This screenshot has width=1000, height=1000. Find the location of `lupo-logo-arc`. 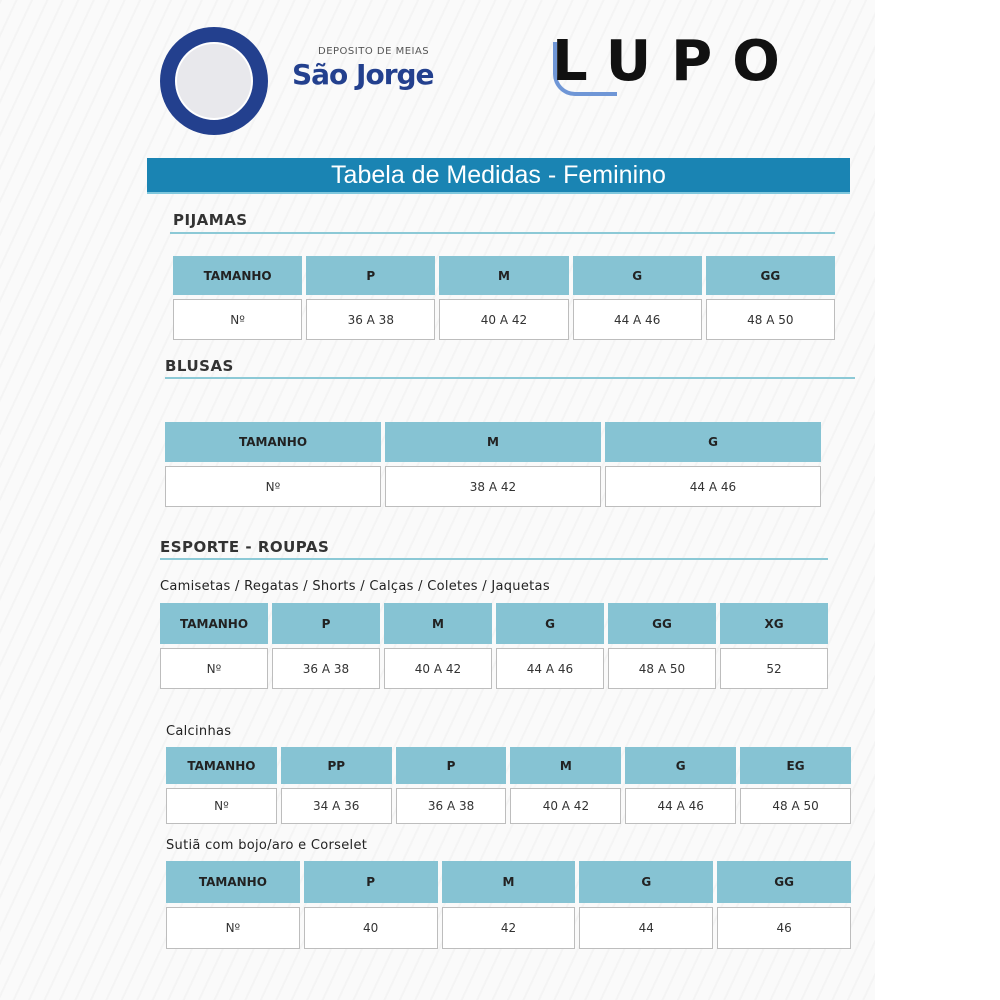

lupo-logo-arc is located at coordinates (585, 69).